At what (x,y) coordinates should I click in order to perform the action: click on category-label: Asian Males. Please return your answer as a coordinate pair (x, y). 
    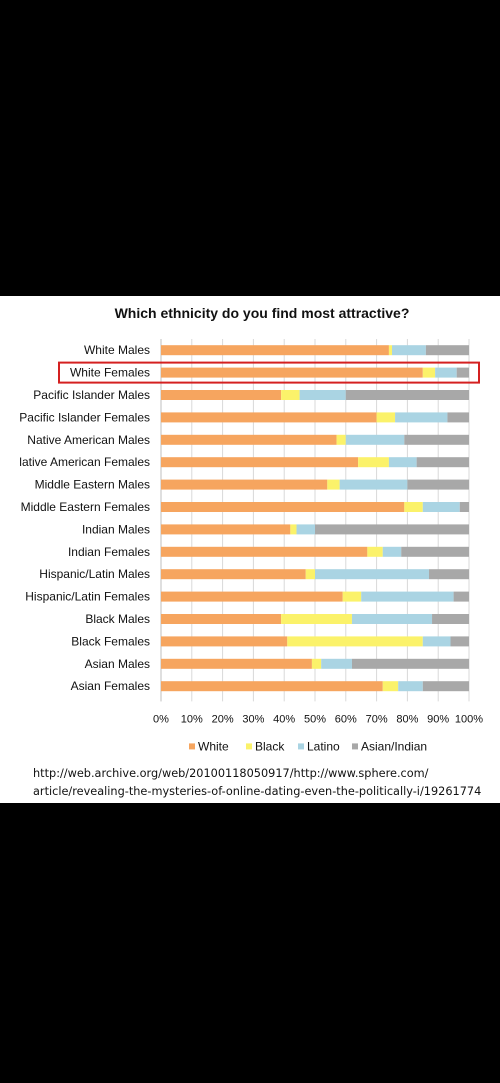
    Looking at the image, I should click on (117, 664).